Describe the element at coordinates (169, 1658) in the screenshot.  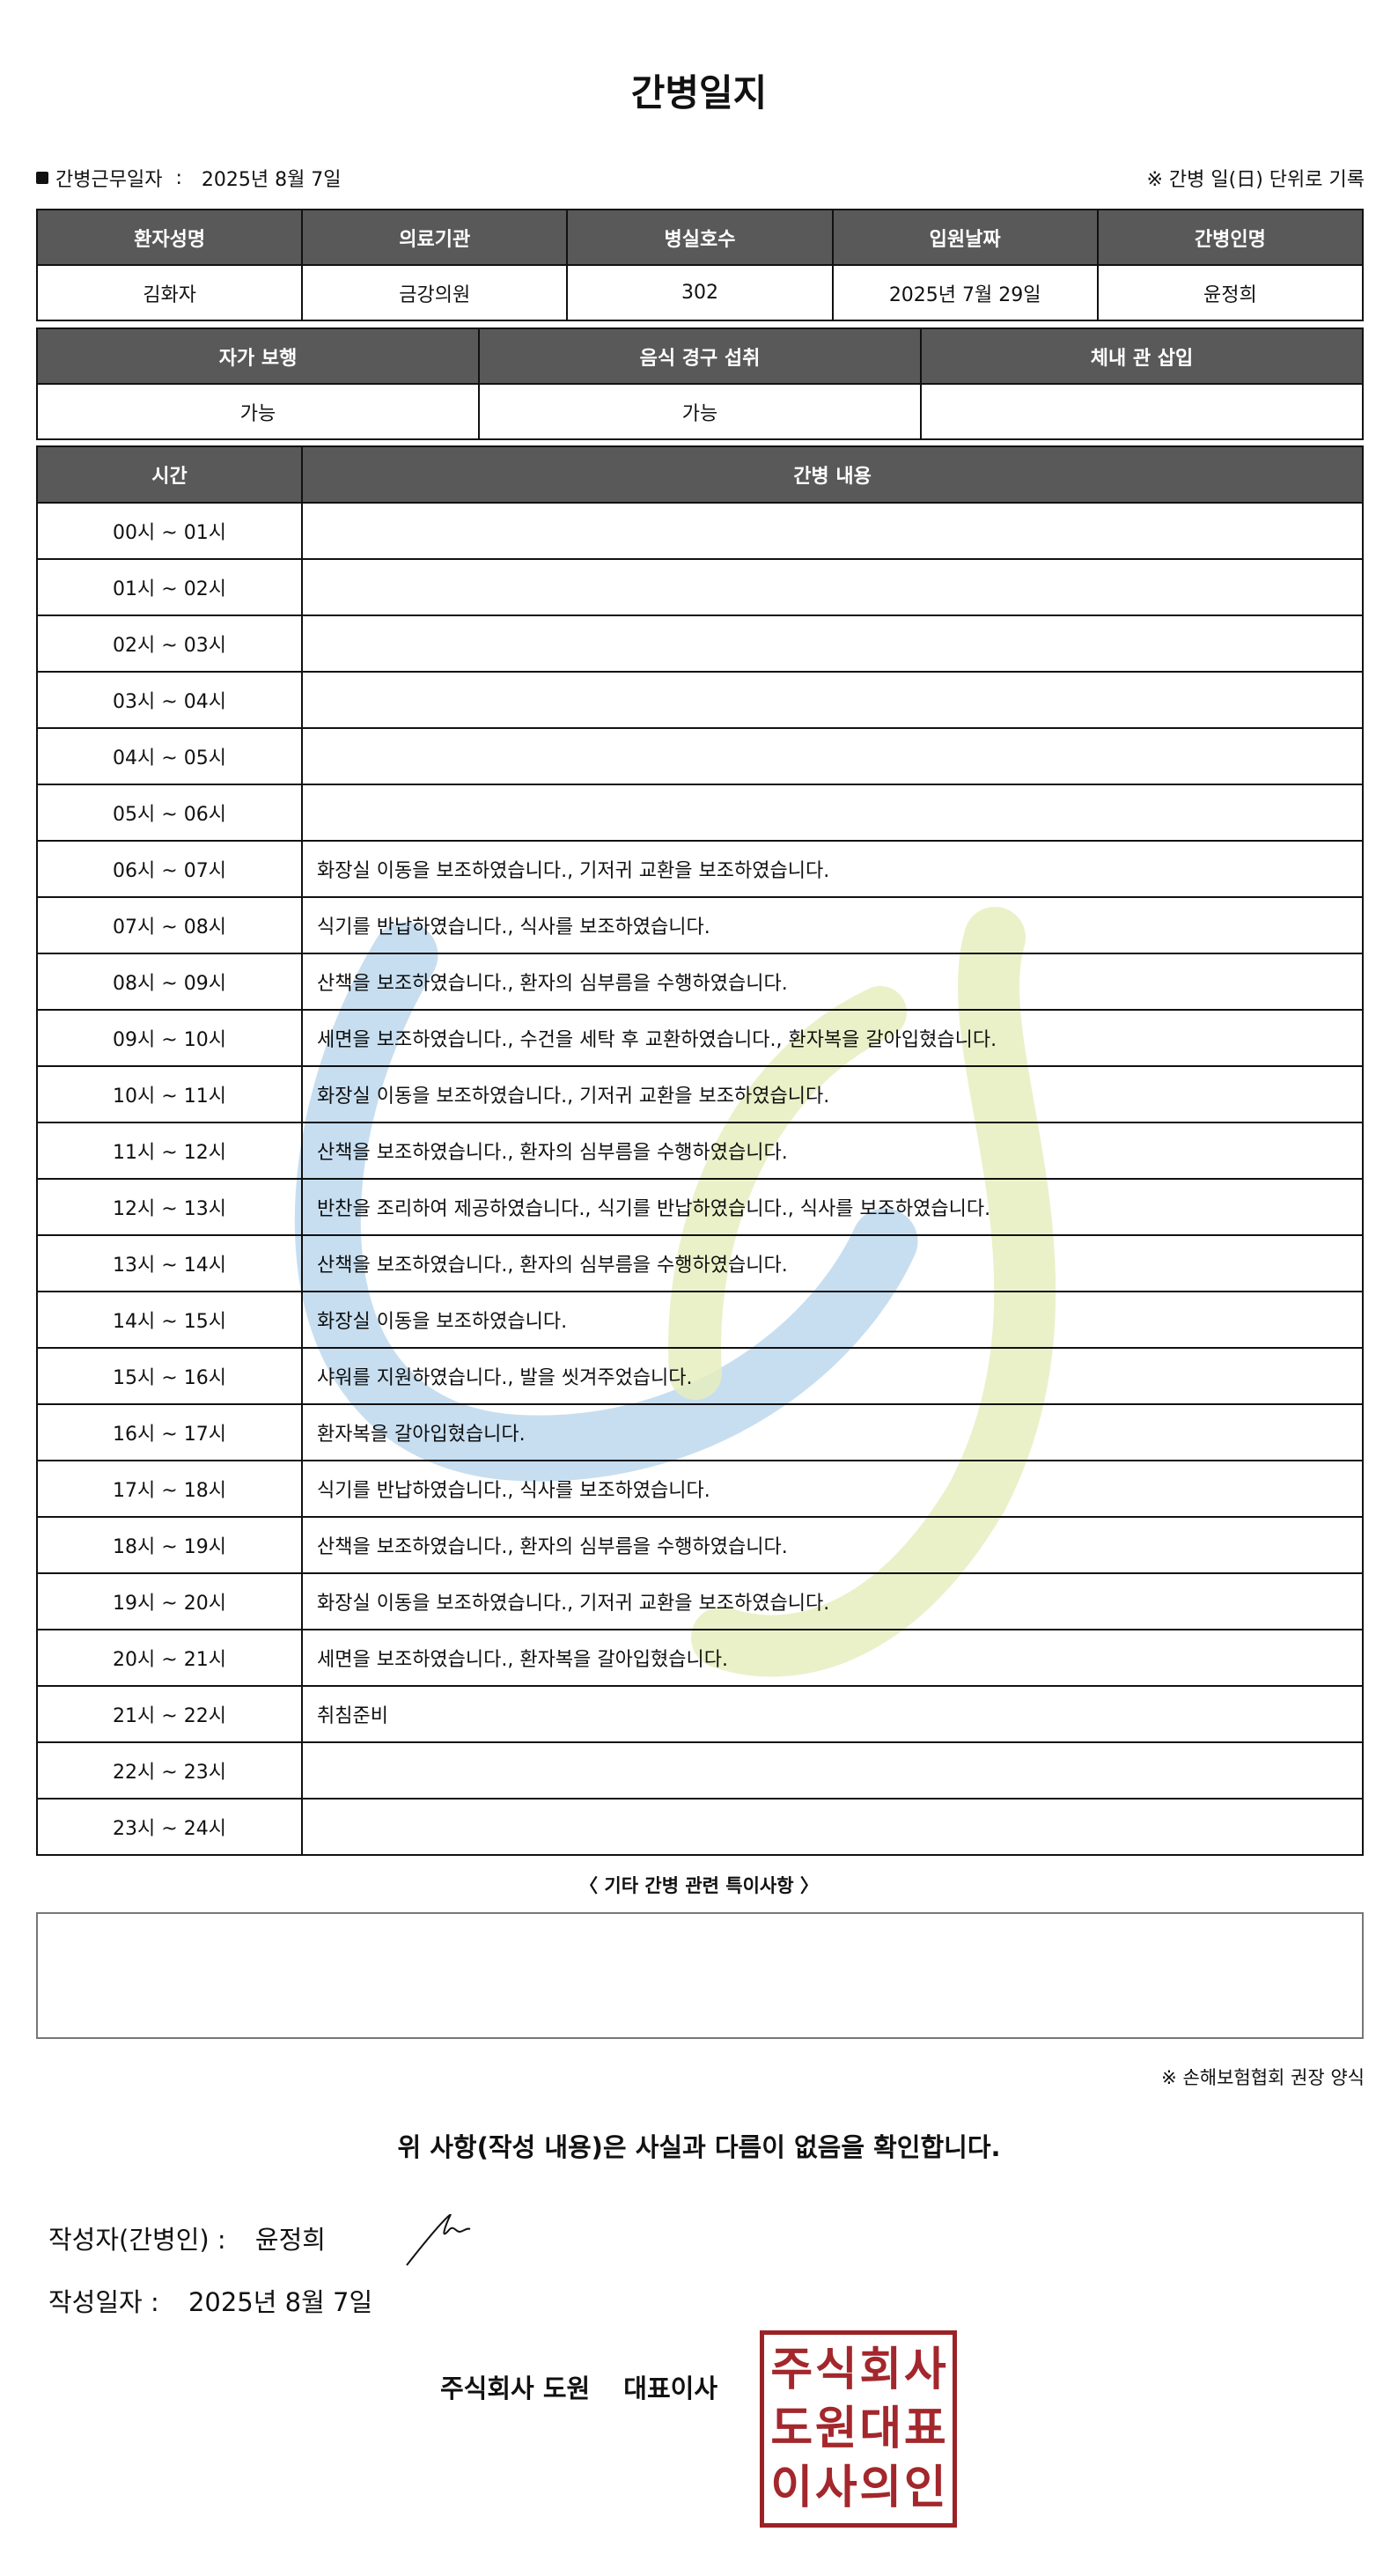
I see `time-cell: 20시 ~ 21시` at that location.